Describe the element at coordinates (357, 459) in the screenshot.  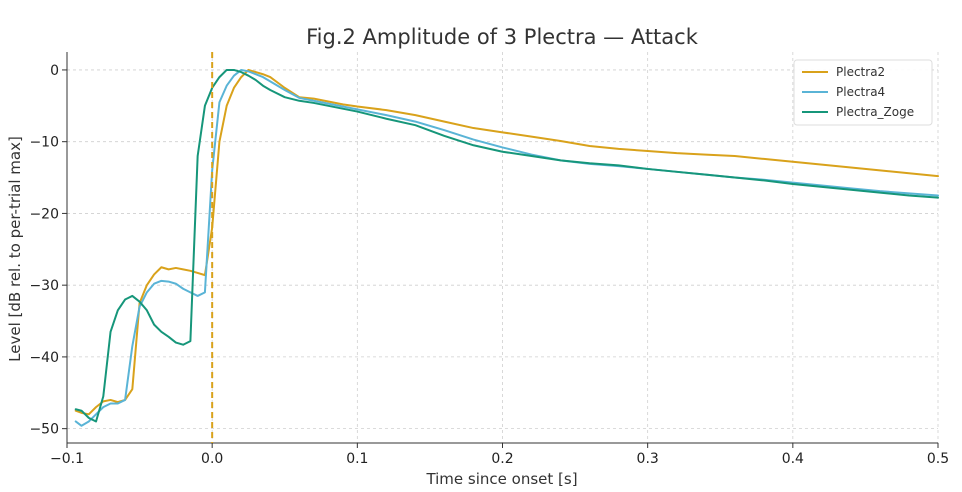
I see `x-tick-label: 0.1` at that location.